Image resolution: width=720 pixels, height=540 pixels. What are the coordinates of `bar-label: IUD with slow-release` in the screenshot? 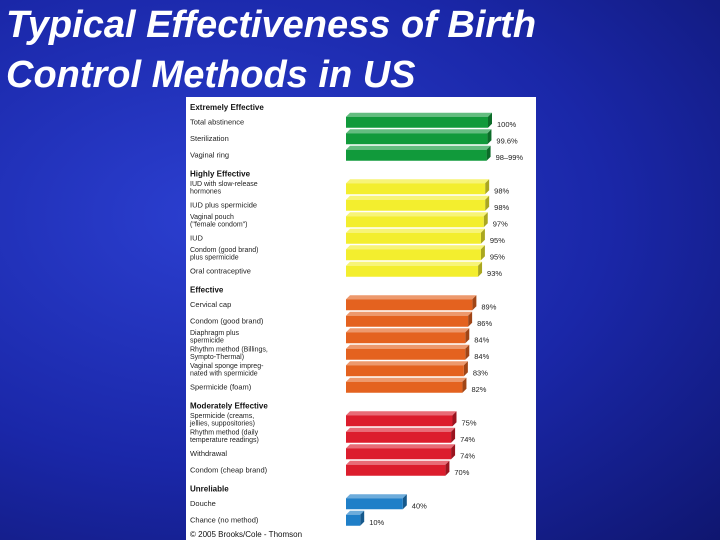 It's located at (224, 184).